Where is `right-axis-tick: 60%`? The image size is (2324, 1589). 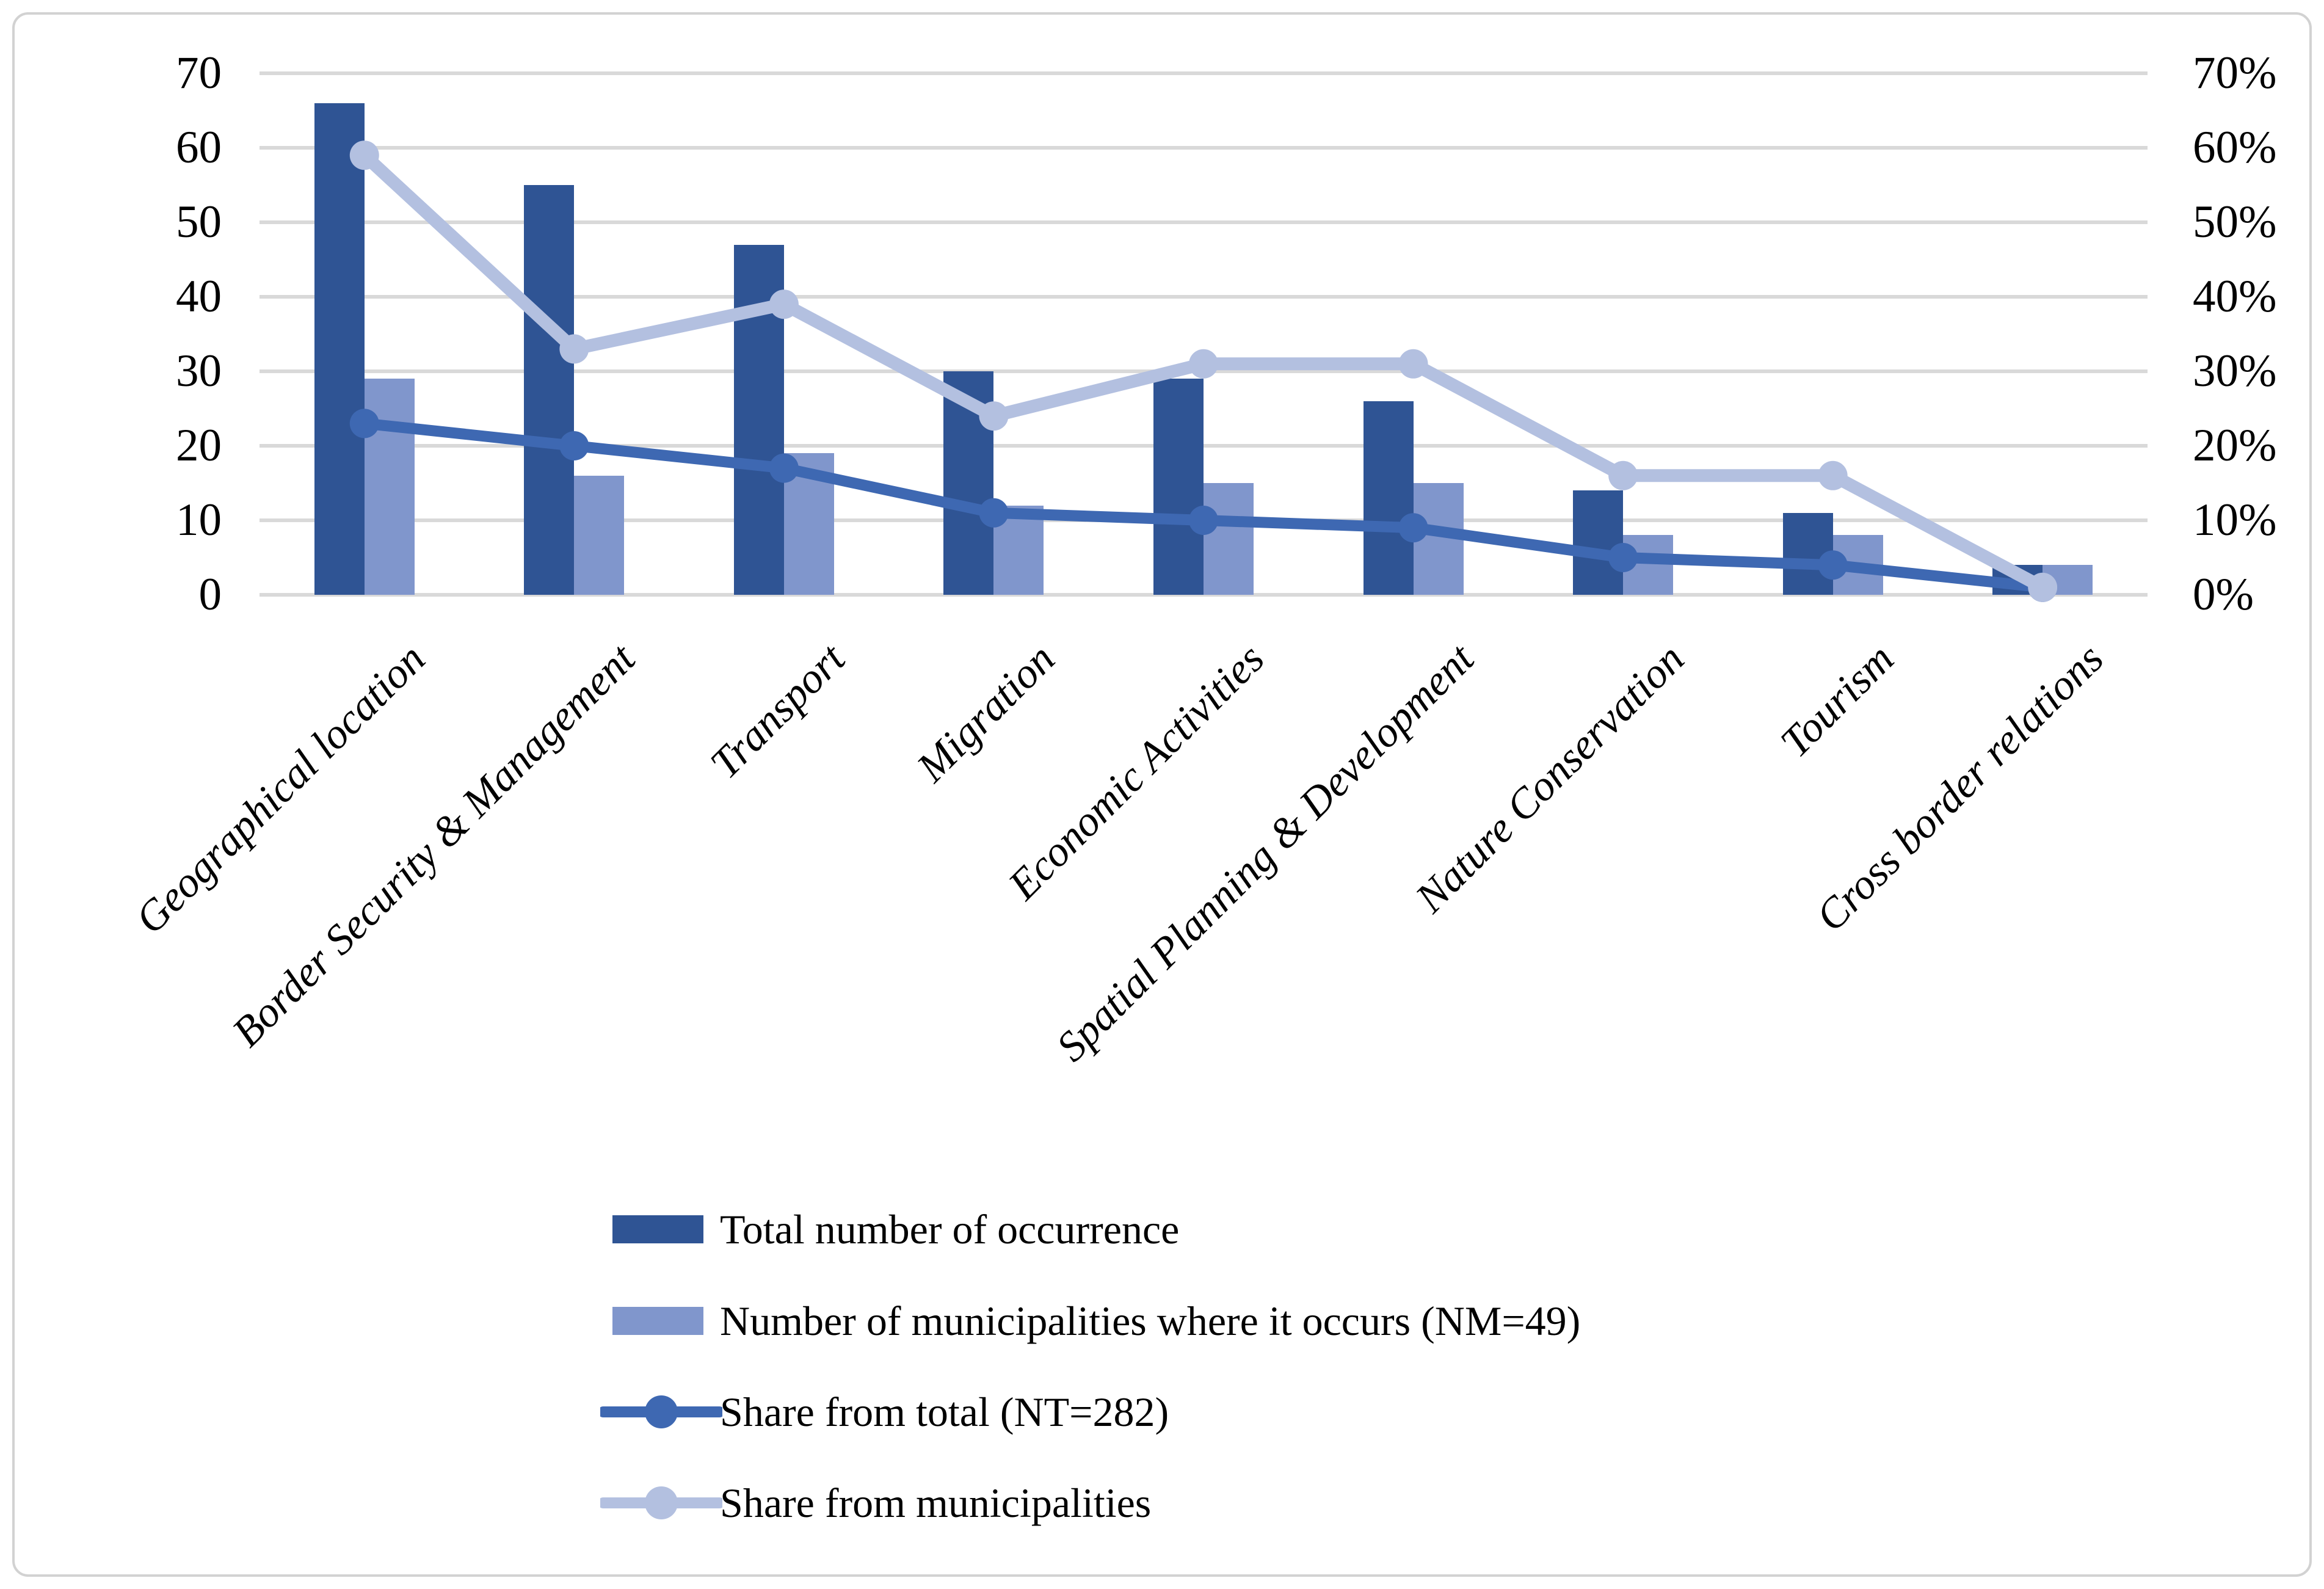 right-axis-tick: 60% is located at coordinates (2235, 148).